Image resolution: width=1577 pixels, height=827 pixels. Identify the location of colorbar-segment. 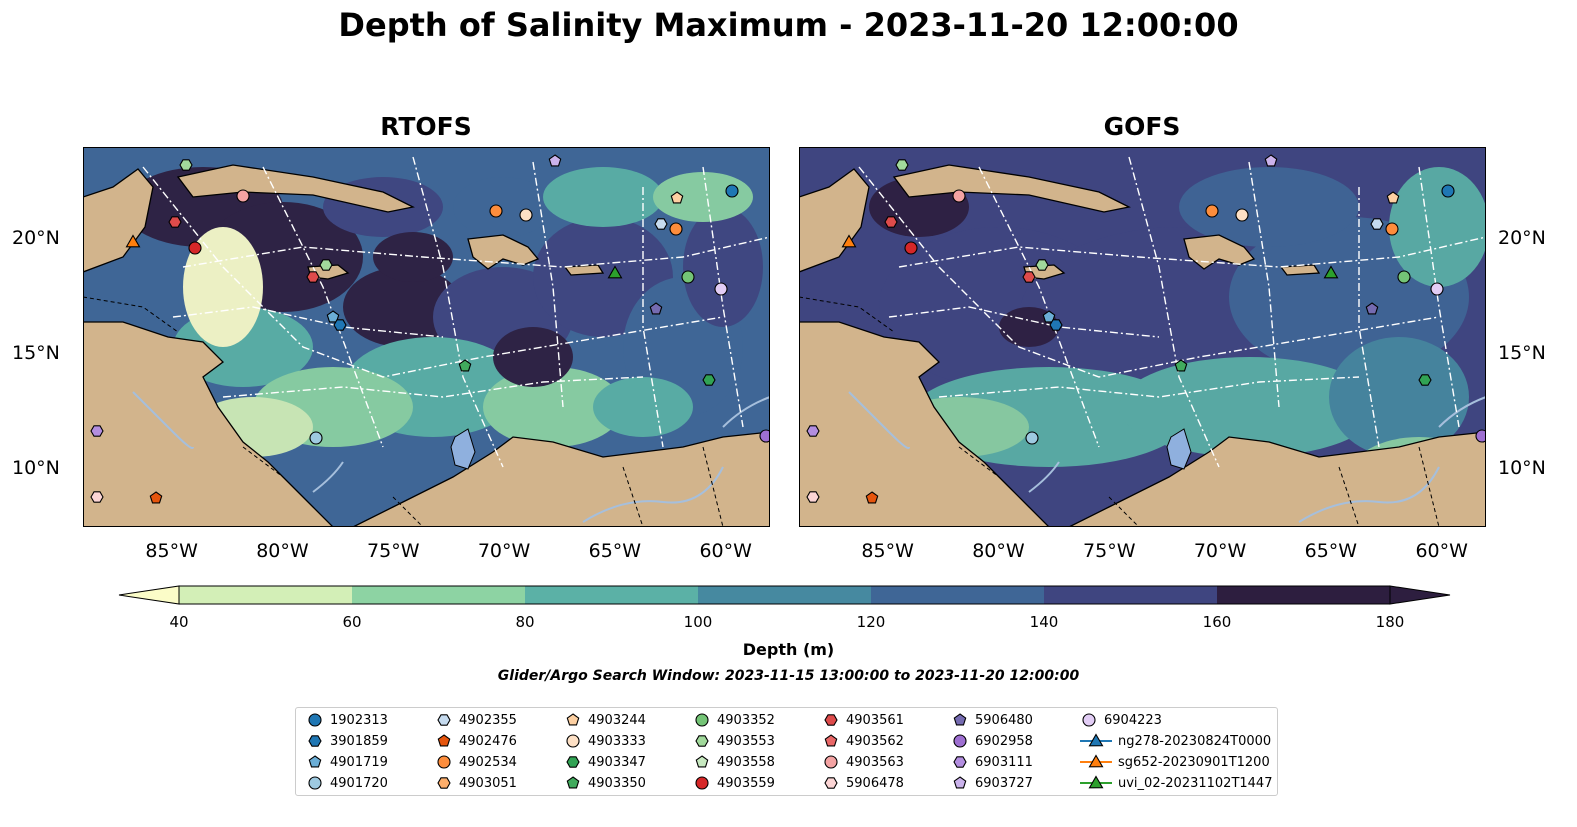
(265, 595).